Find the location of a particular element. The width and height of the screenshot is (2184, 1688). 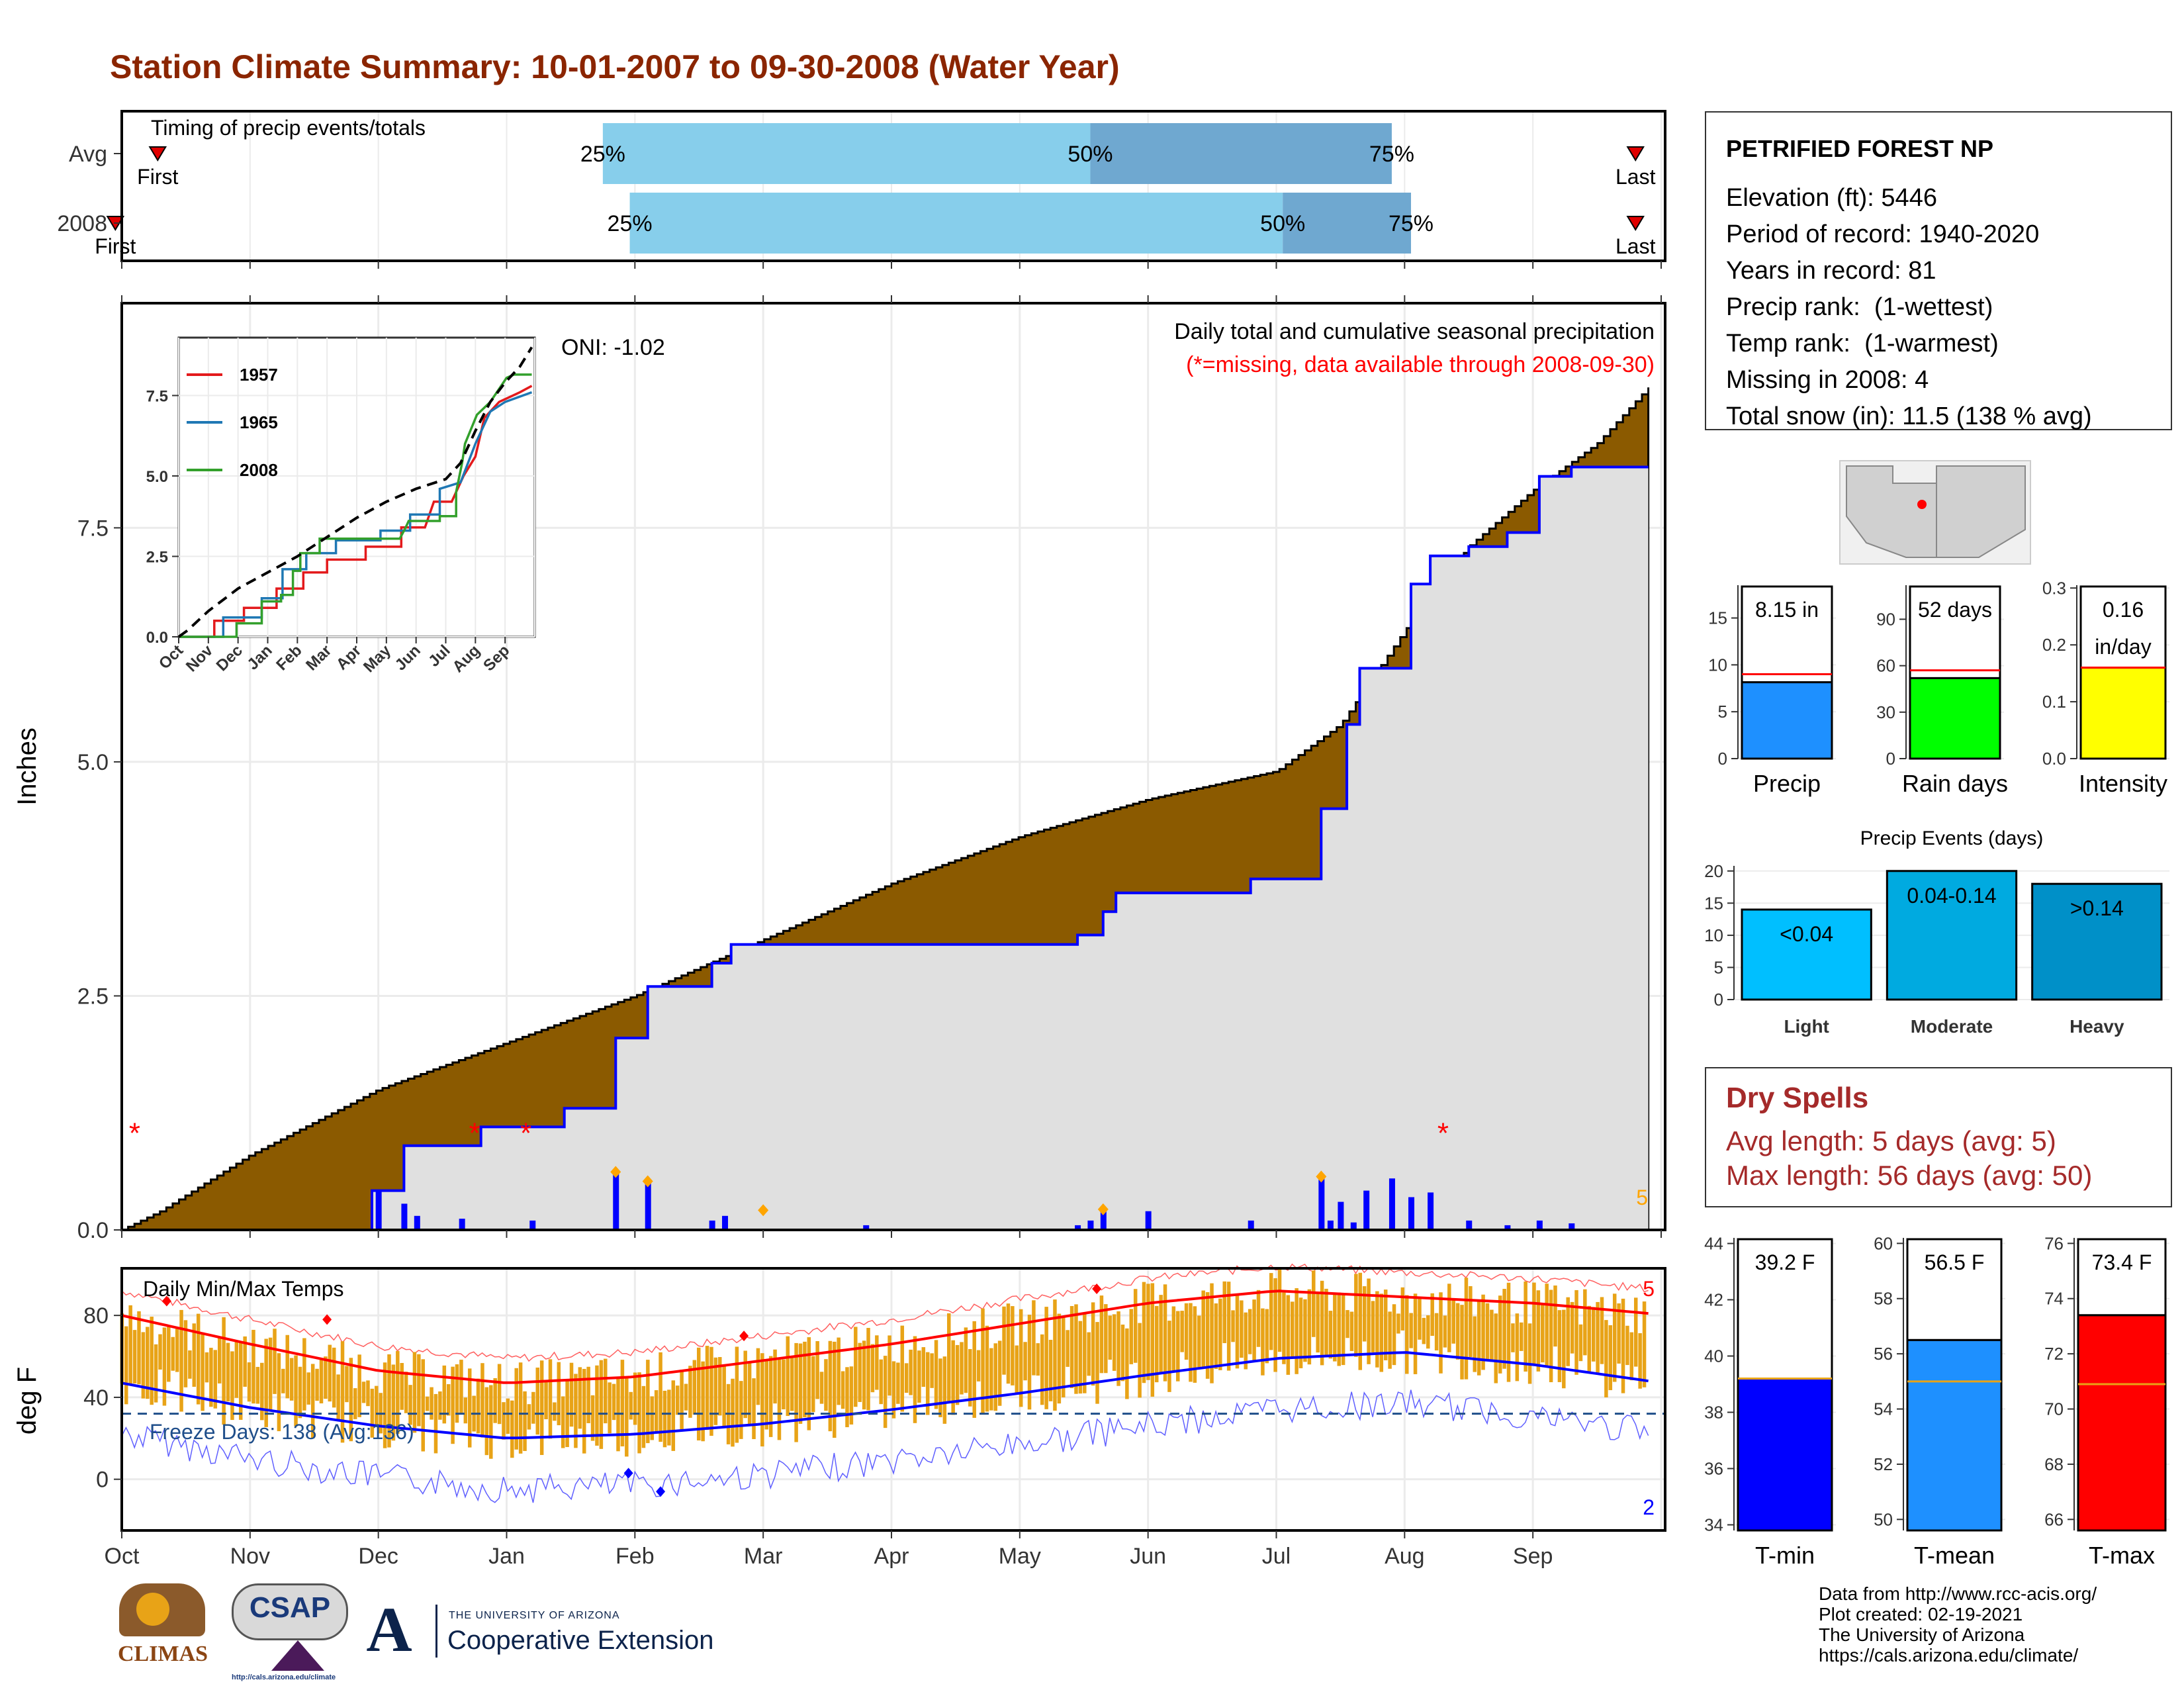

precip-events-y-tick-label: 20 is located at coordinates (1713, 871).